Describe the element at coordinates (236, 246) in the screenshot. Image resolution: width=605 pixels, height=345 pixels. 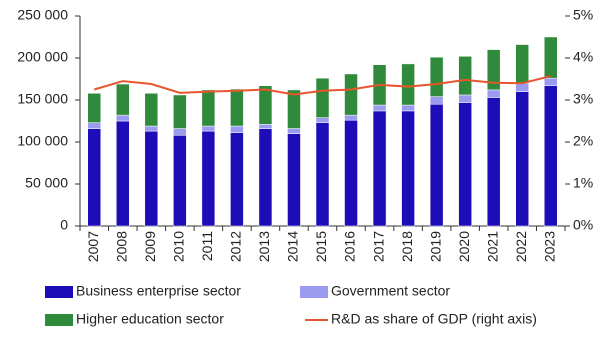
I see `x-tick-label: 2012` at that location.